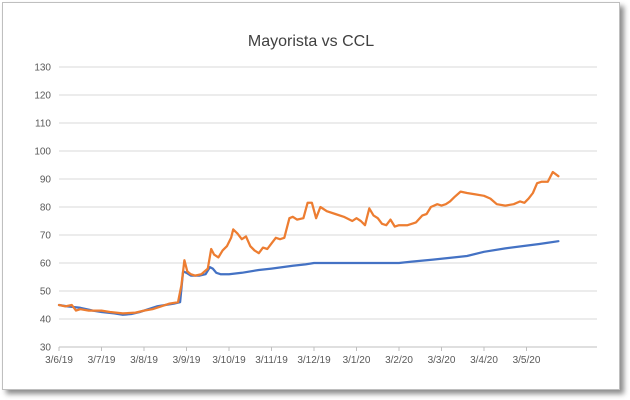 The image size is (630, 400). I want to click on y-tick-label: 60, so click(46, 264).